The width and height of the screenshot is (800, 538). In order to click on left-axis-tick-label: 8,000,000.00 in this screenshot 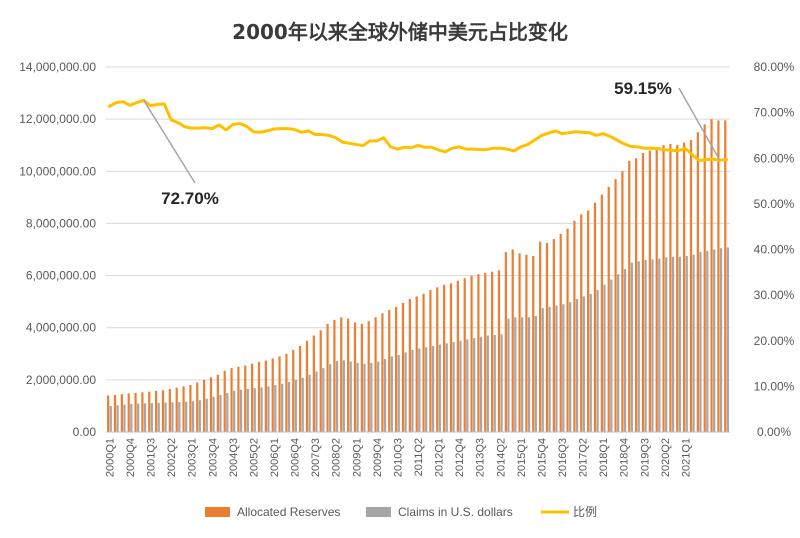, I will do `click(61, 223)`.